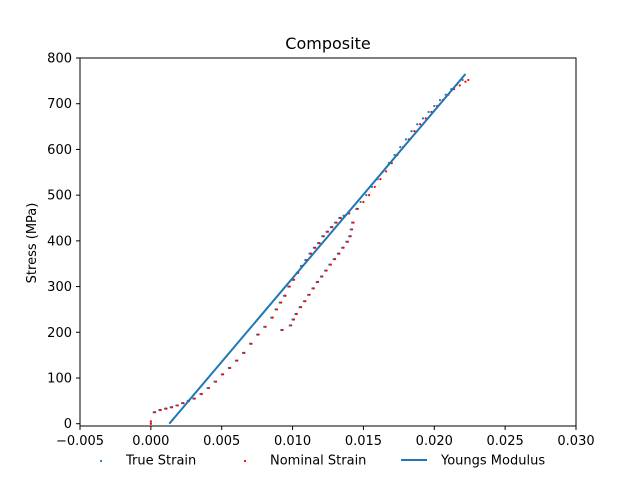  I want to click on legend-label: True Strain, so click(160, 461).